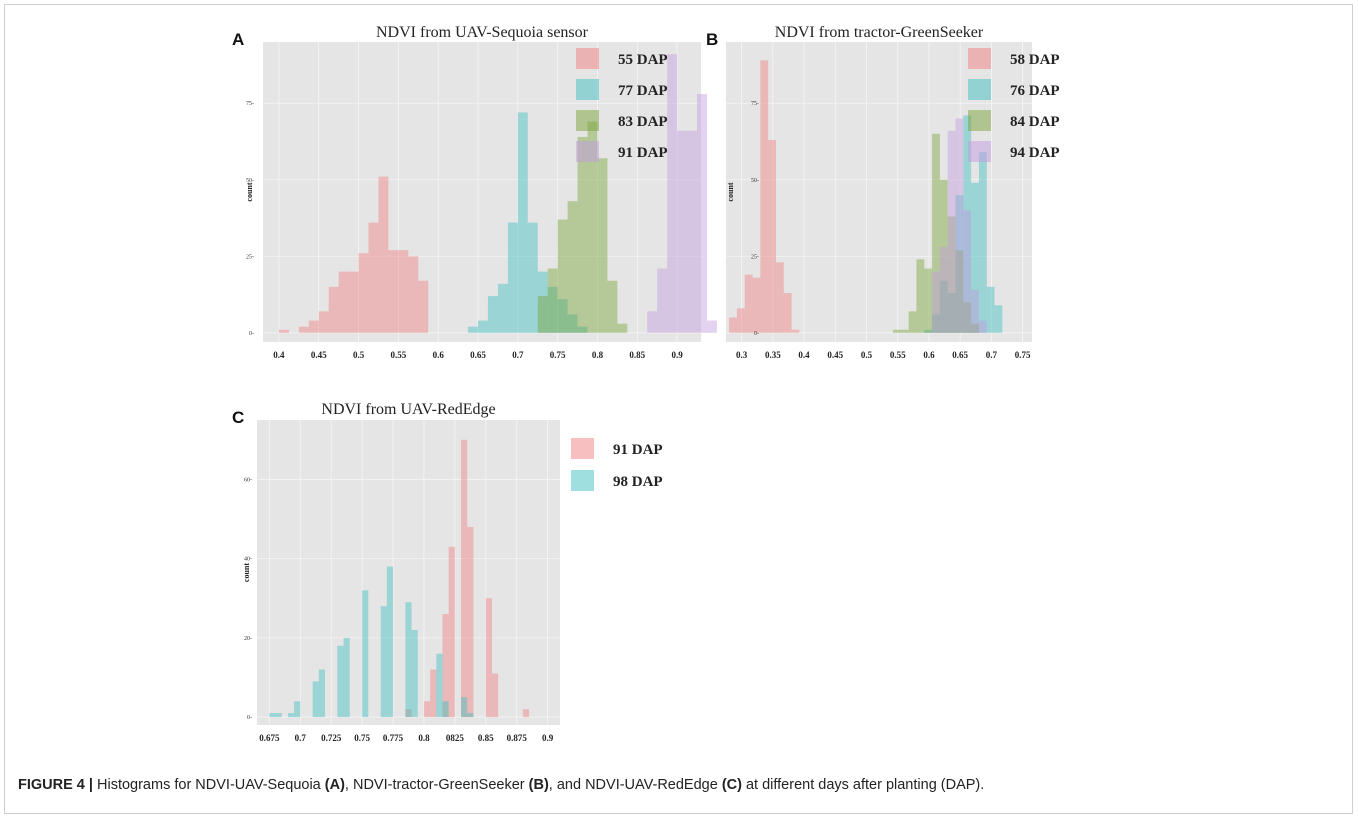 This screenshot has height=819, width=1358. What do you see at coordinates (1035, 60) in the screenshot?
I see `legend-label: 58 DAP` at bounding box center [1035, 60].